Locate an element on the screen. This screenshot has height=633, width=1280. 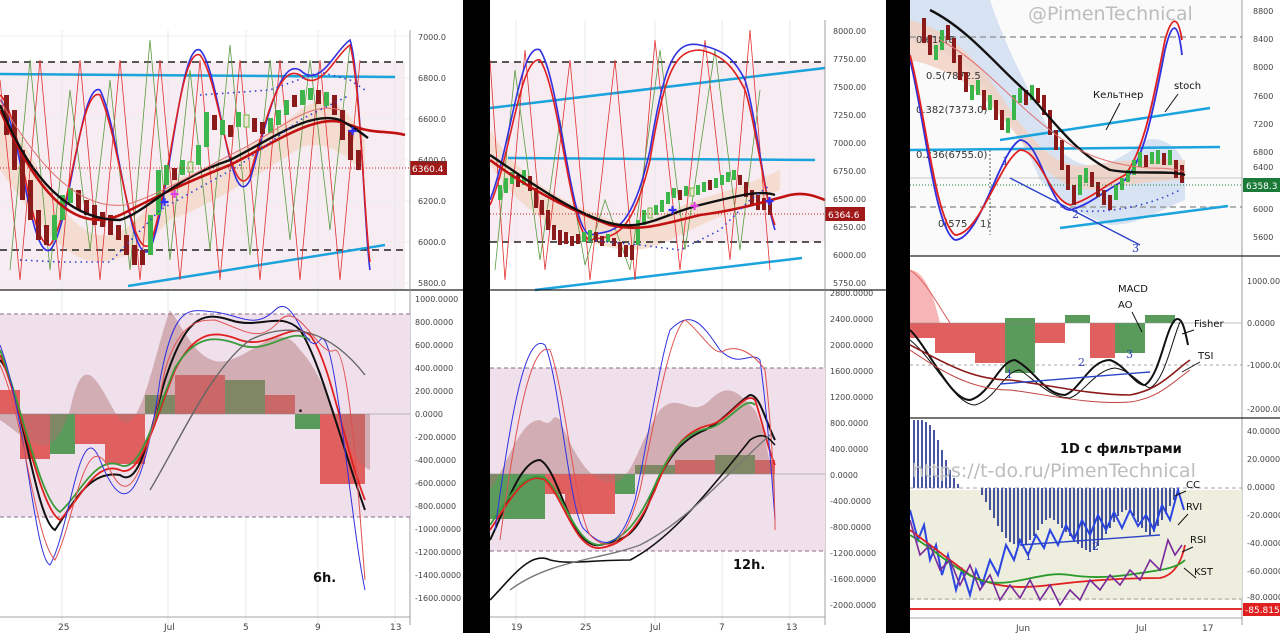
osc-red is located at coordinates (633, 473).